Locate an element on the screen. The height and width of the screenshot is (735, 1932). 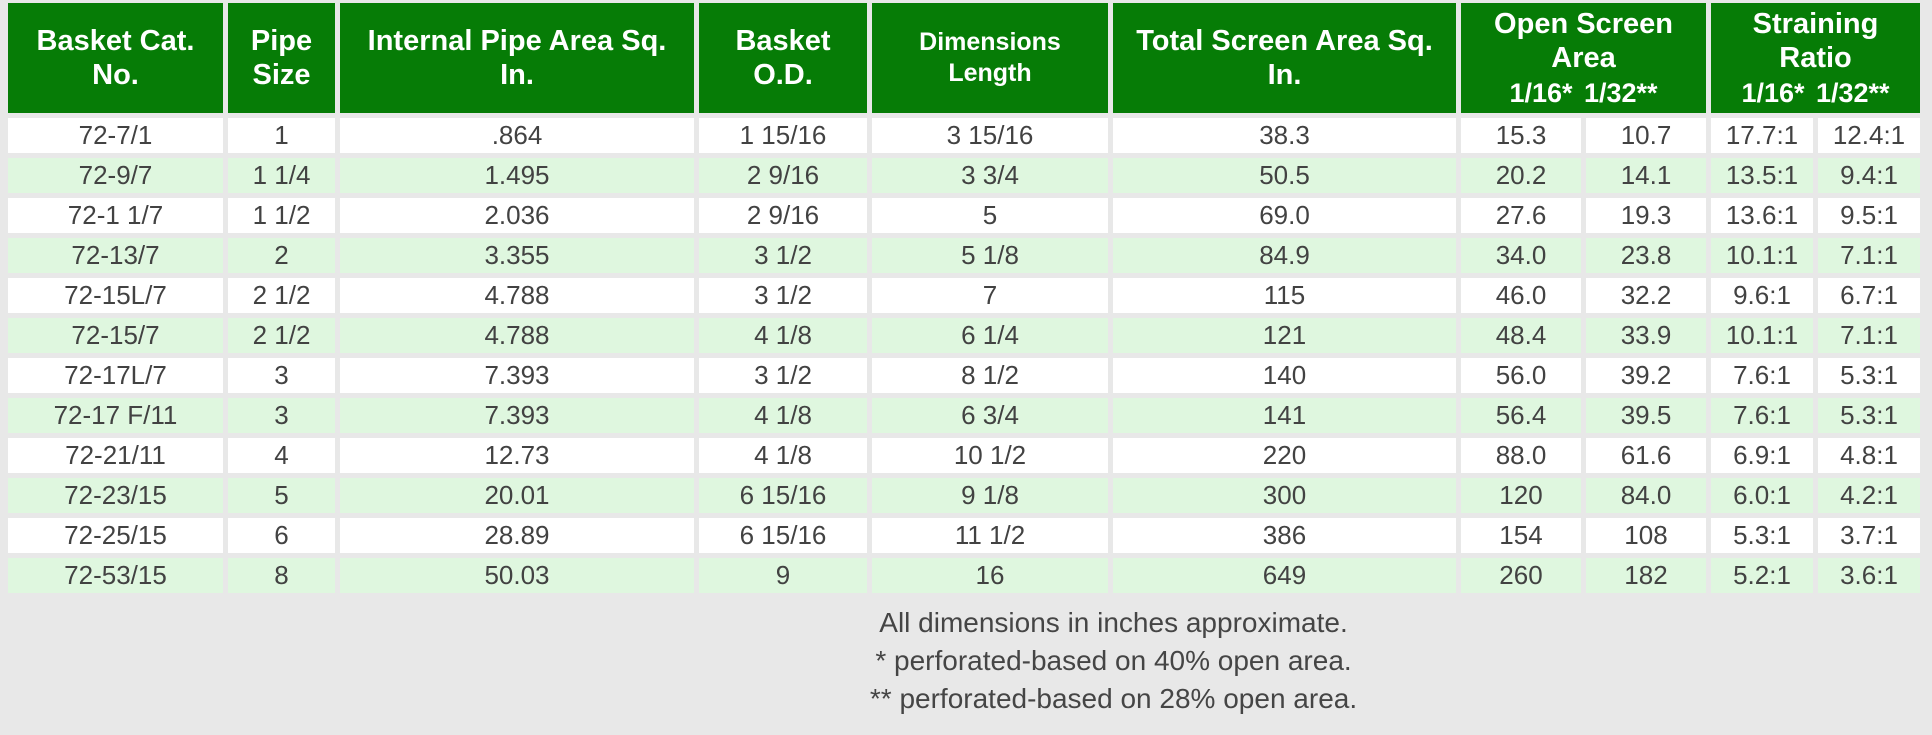
table-cell: 72-17 F/11 is located at coordinates (115, 415).